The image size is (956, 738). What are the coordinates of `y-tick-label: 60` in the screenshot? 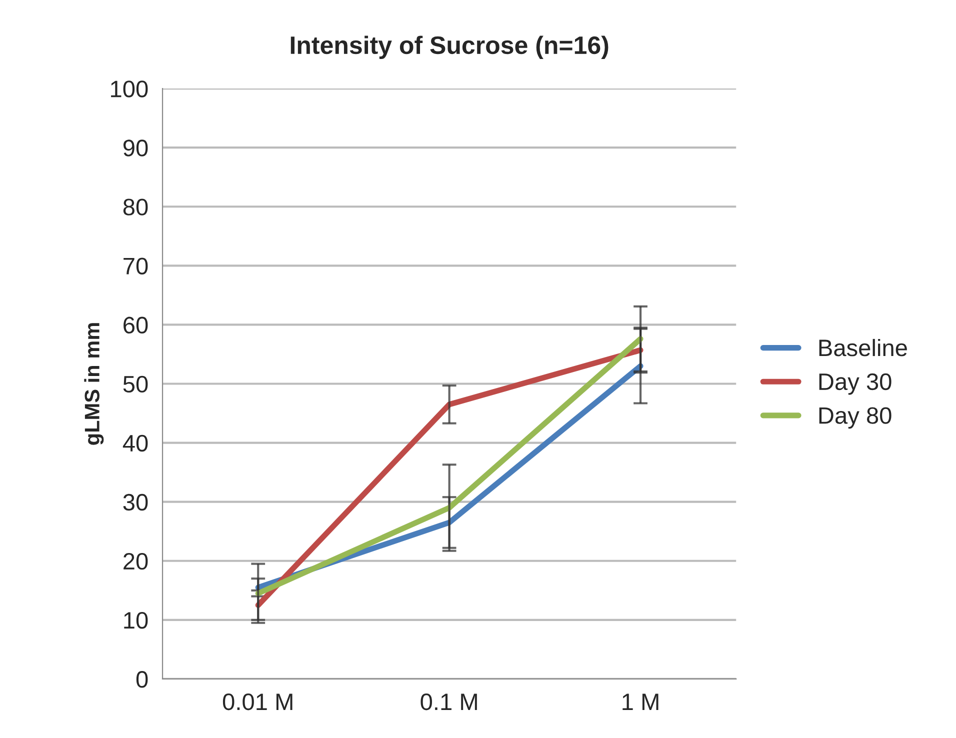 It's located at (136, 325).